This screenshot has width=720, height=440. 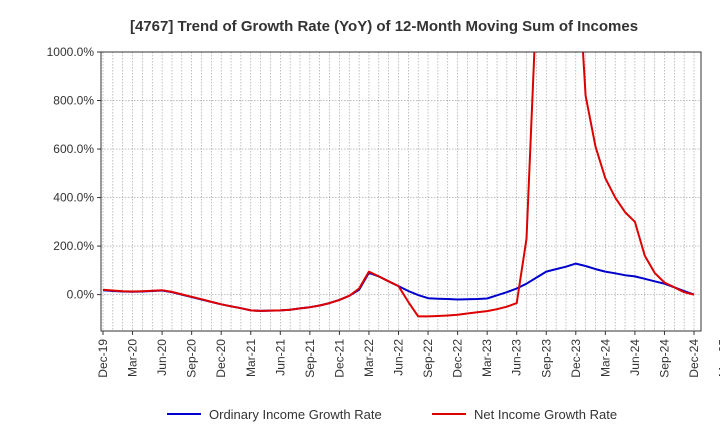 What do you see at coordinates (718, 358) in the screenshot?
I see `x-tick-label: Mar-25` at bounding box center [718, 358].